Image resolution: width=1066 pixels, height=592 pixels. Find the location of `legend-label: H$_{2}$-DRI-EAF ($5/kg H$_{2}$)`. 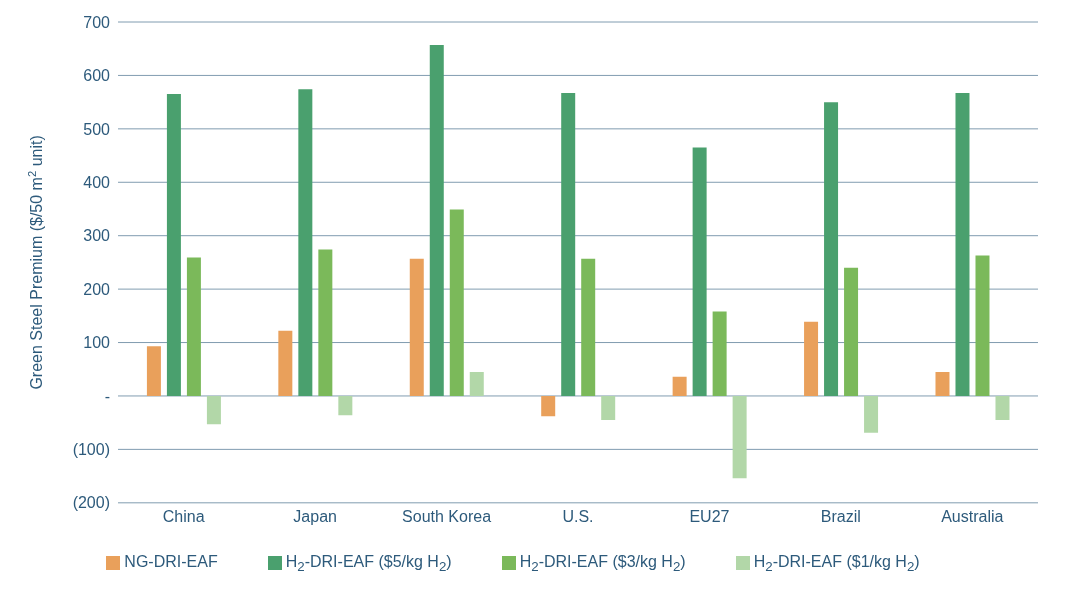

legend-label: H$_{2}$-DRI-EAF ($5/kg H$_{2}$) is located at coordinates (368, 563).